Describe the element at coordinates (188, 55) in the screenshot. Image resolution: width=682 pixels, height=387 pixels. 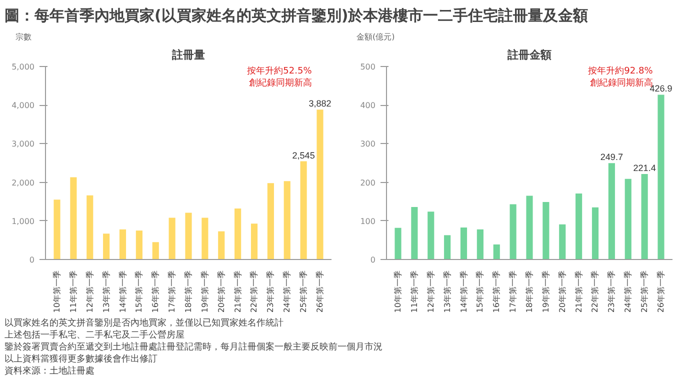
I see `chart-title: 註冊量` at that location.